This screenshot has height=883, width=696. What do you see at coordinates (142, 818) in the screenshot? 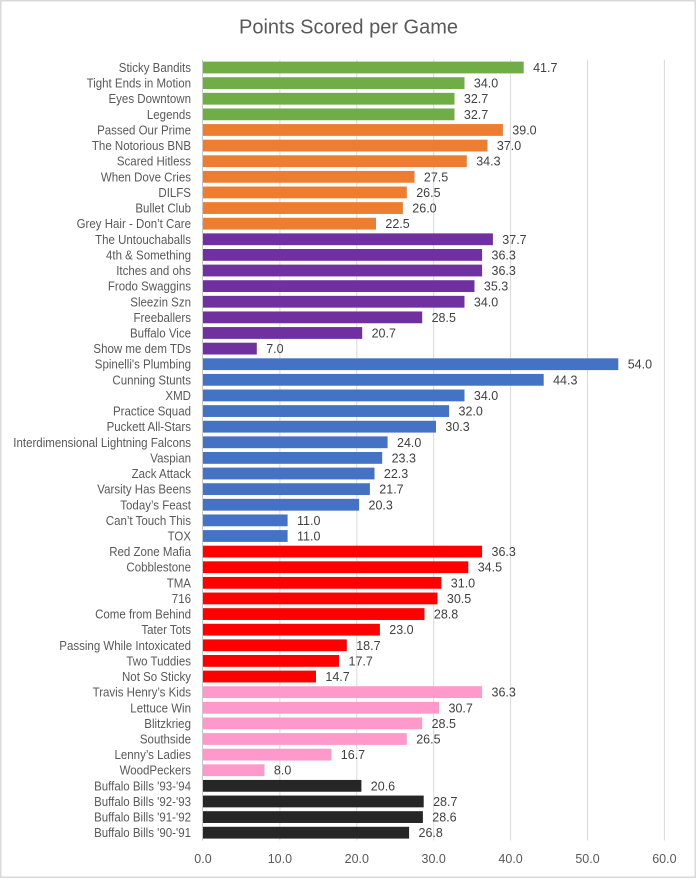
I see `svg-text: Buffalo Bills '91-'92` at bounding box center [142, 818].